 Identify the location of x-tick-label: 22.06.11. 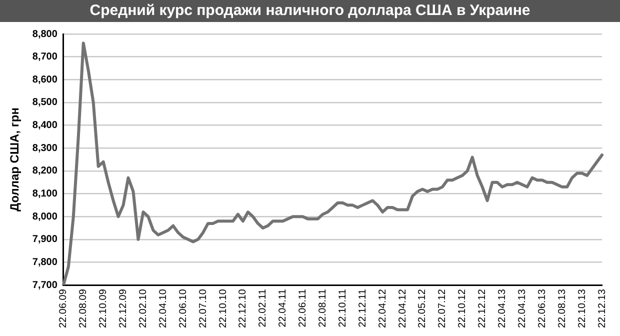
(303, 308).